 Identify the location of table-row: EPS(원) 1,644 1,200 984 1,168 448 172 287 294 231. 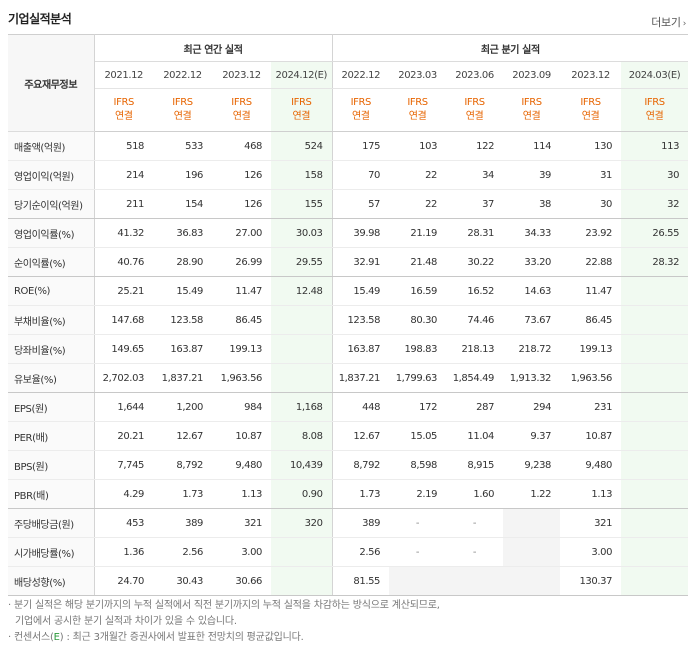
(348, 407).